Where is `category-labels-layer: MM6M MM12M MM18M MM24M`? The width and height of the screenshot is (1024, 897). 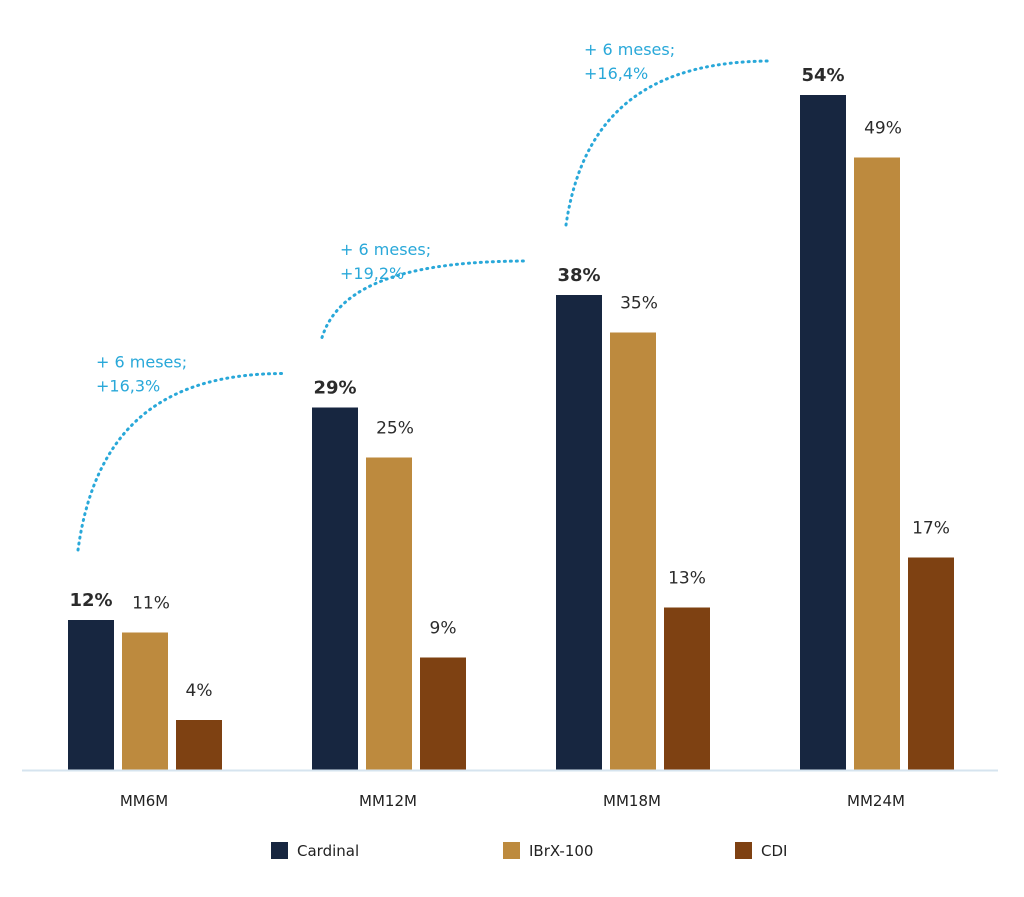
category-labels-layer: MM6M MM12M MM18M MM24M is located at coordinates (512, 801).